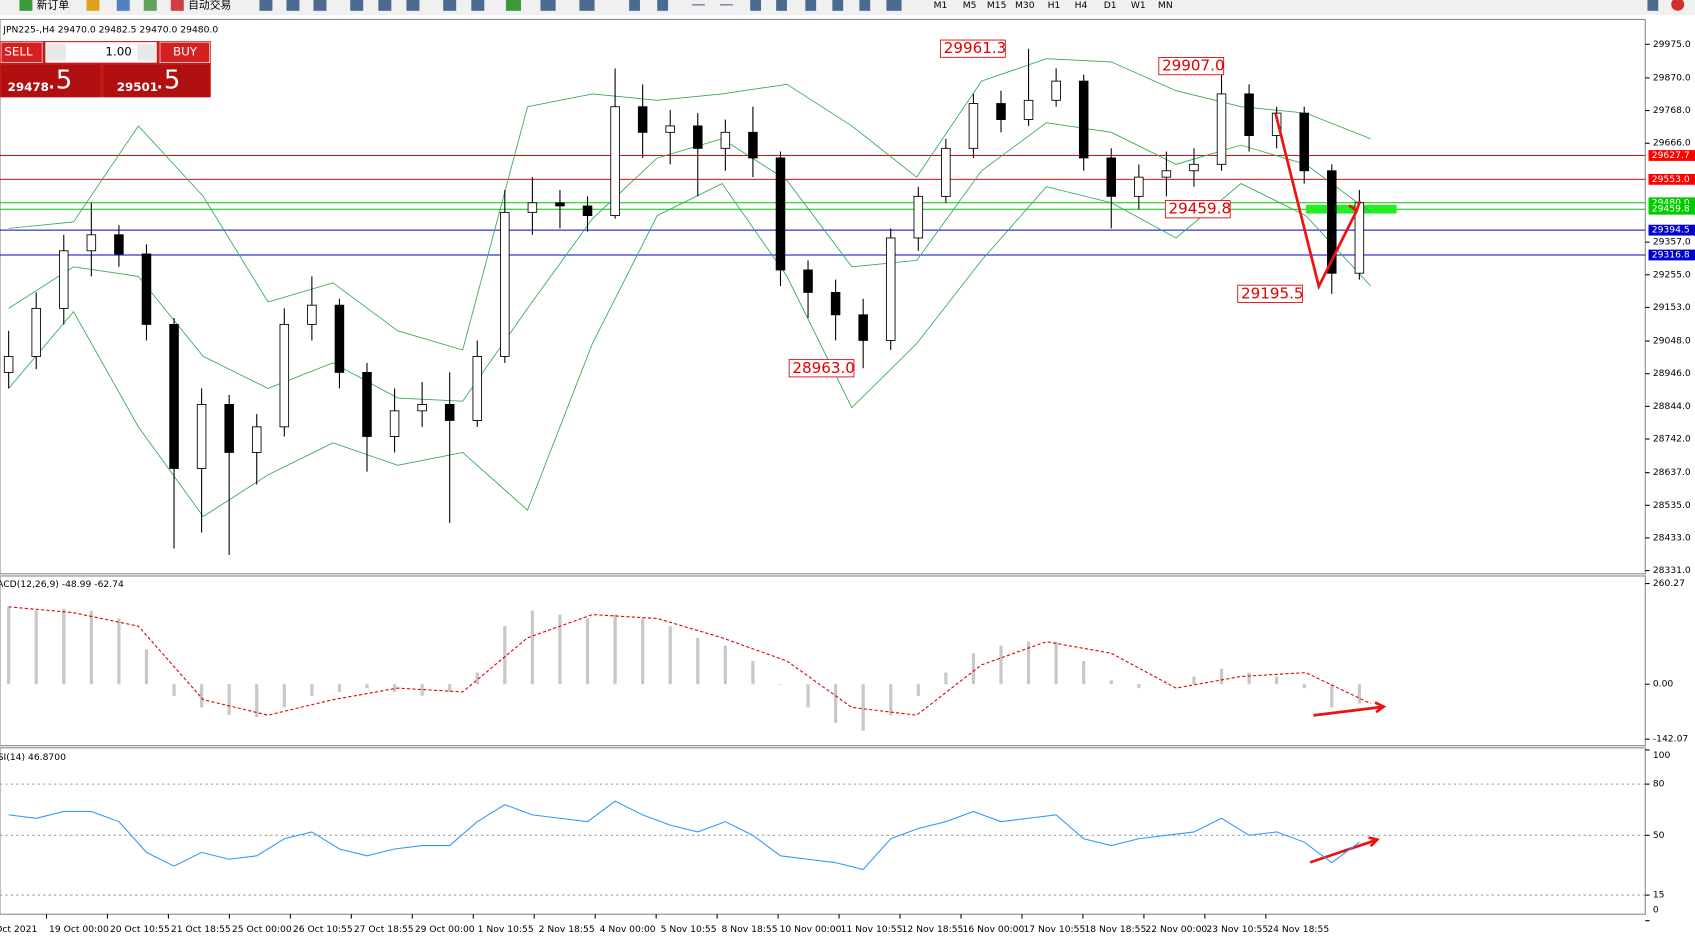 This screenshot has width=1695, height=938. Describe the element at coordinates (628, 929) in the screenshot. I see `time-label: 4 Nov 00:00` at that location.